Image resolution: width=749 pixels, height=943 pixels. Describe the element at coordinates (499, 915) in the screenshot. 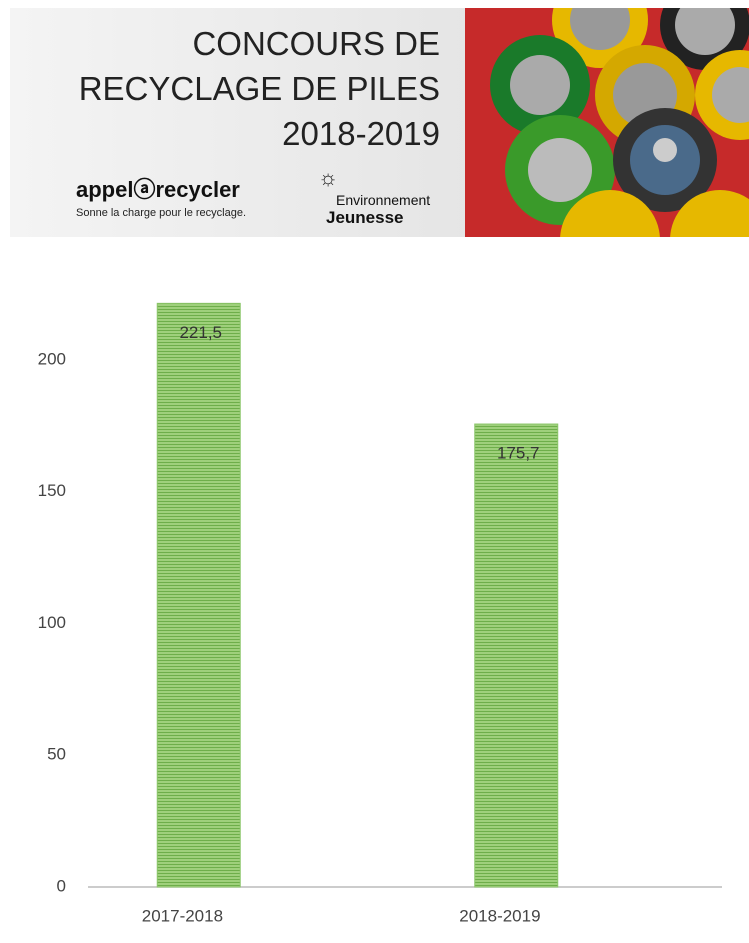

I see `x-tick-label: 2018-2019` at that location.